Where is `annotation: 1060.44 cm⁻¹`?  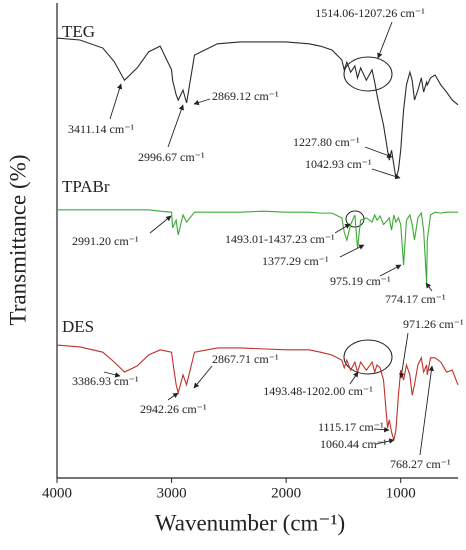
annotation: 1060.44 cm⁻¹ is located at coordinates (353, 444).